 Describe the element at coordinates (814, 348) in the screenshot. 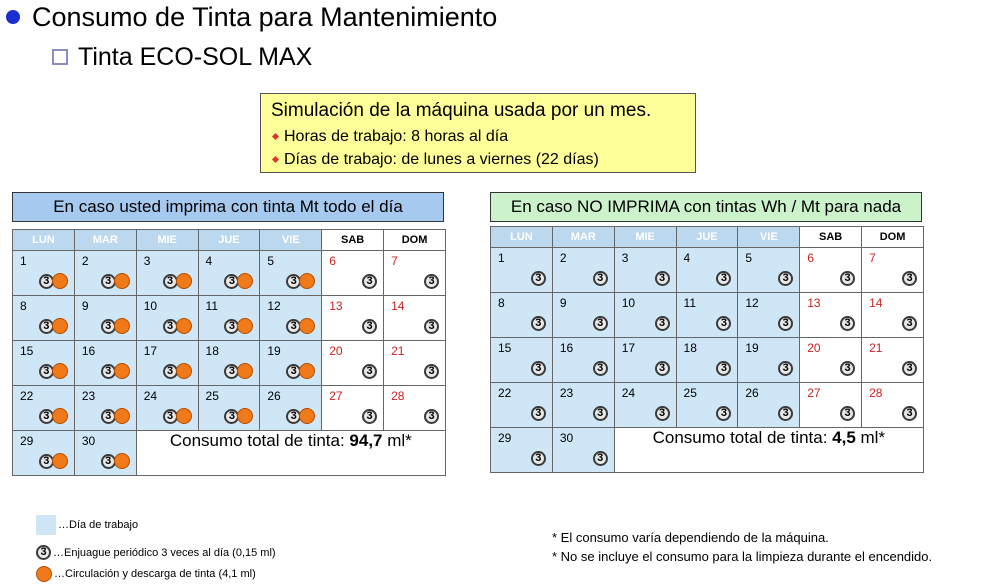

I see `day-number: 20` at that location.